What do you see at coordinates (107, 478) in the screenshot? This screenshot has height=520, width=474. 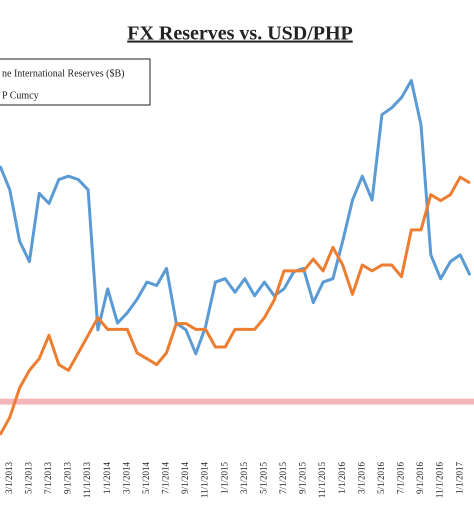 I see `x-tick-label: 1/1/2014` at bounding box center [107, 478].